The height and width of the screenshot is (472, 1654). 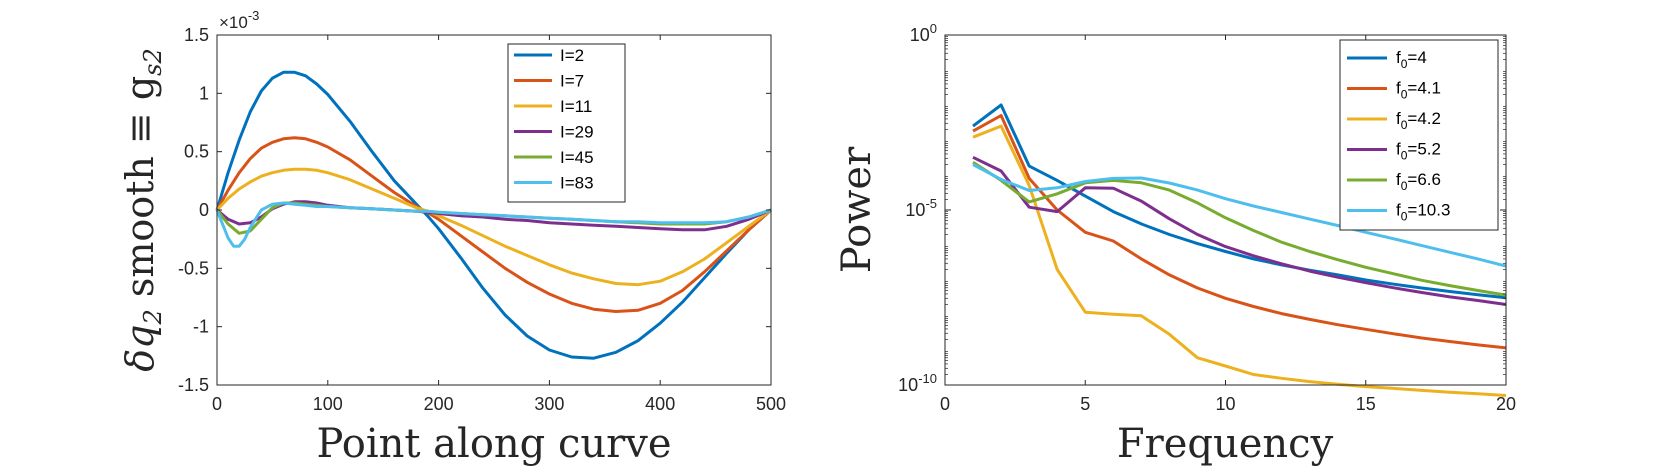 I want to click on right-legend-box, so click(x=1419, y=135).